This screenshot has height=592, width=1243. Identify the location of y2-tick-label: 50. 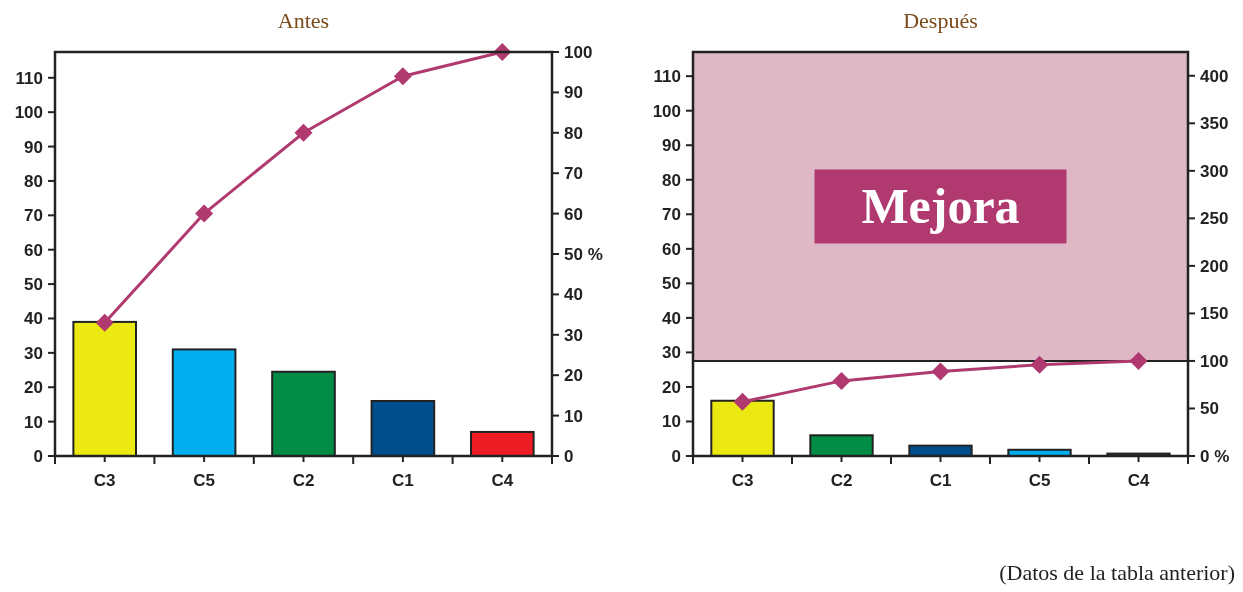
(1209, 409).